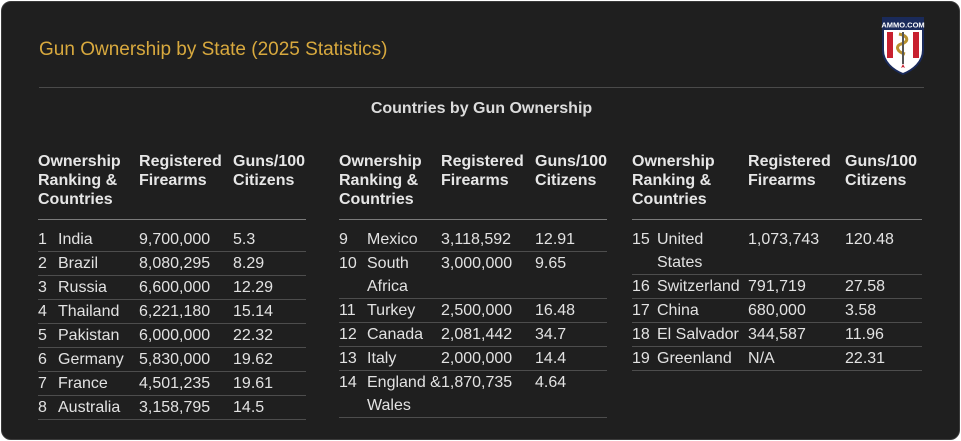 Image resolution: width=961 pixels, height=441 pixels. Describe the element at coordinates (99, 407) in the screenshot. I see `table-cell: Australia` at that location.